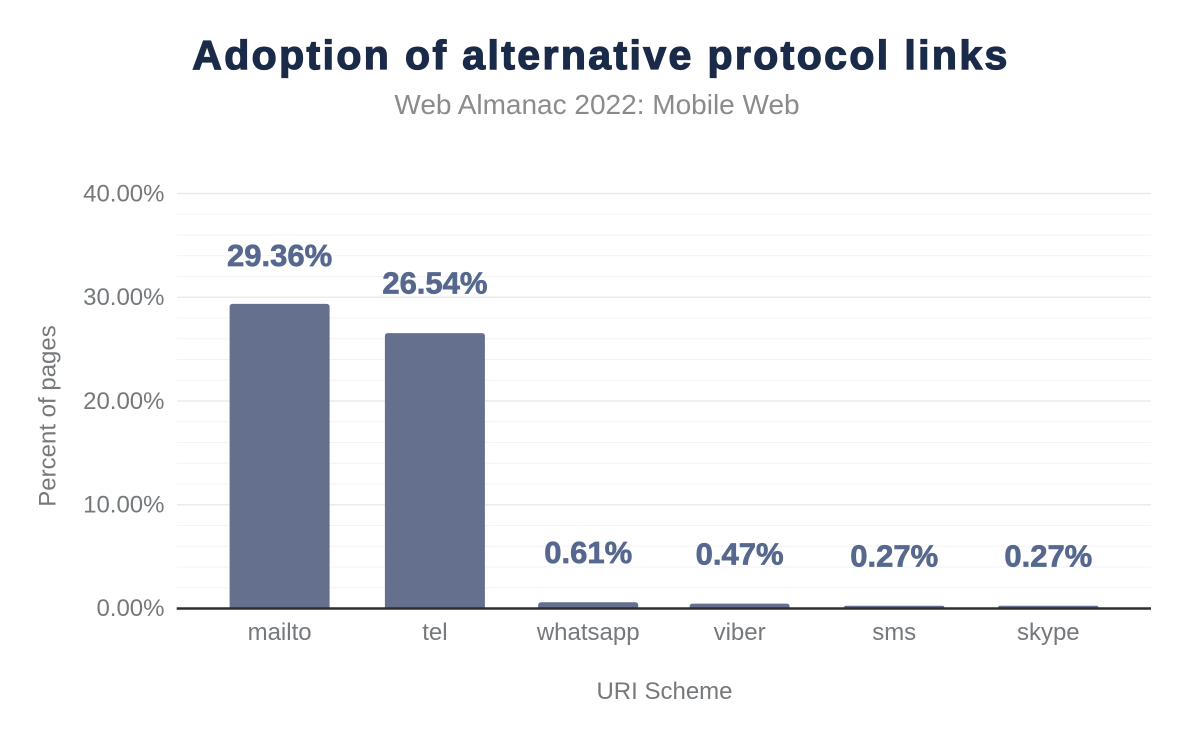 This screenshot has width=1200, height=742. Describe the element at coordinates (740, 632) in the screenshot. I see `svg-text: viber` at that location.